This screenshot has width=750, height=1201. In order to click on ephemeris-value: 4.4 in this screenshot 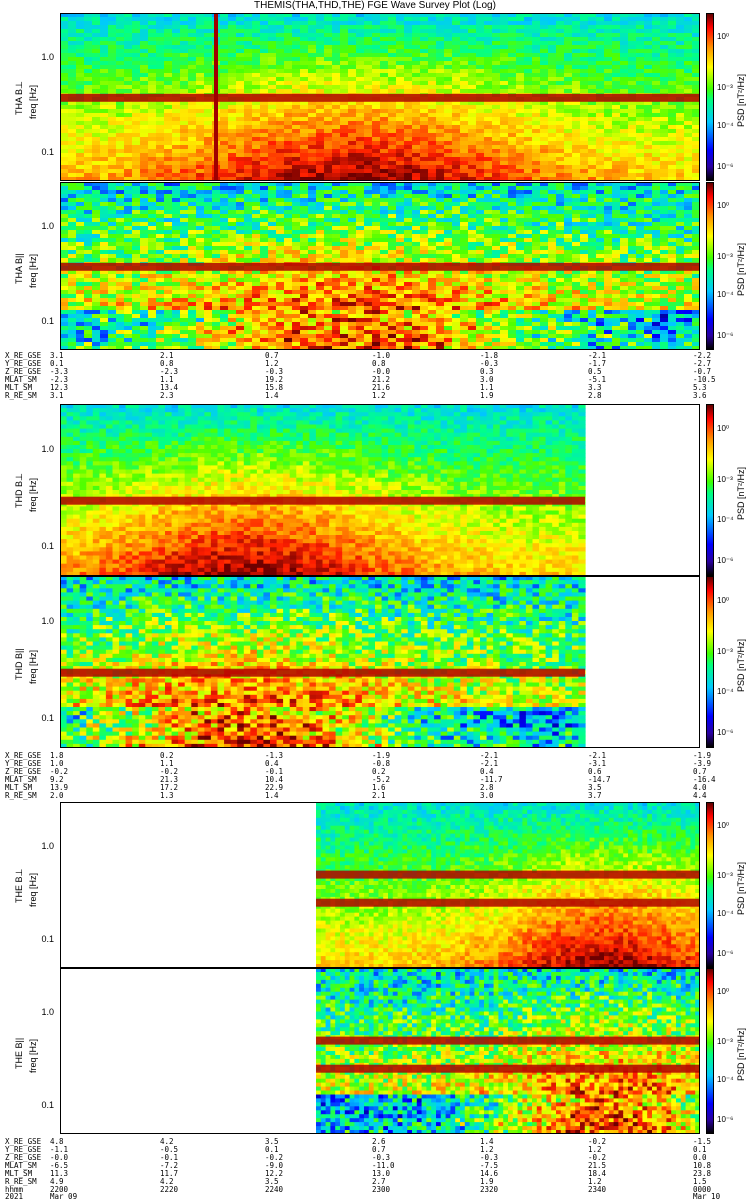, I will do `click(700, 796)`.